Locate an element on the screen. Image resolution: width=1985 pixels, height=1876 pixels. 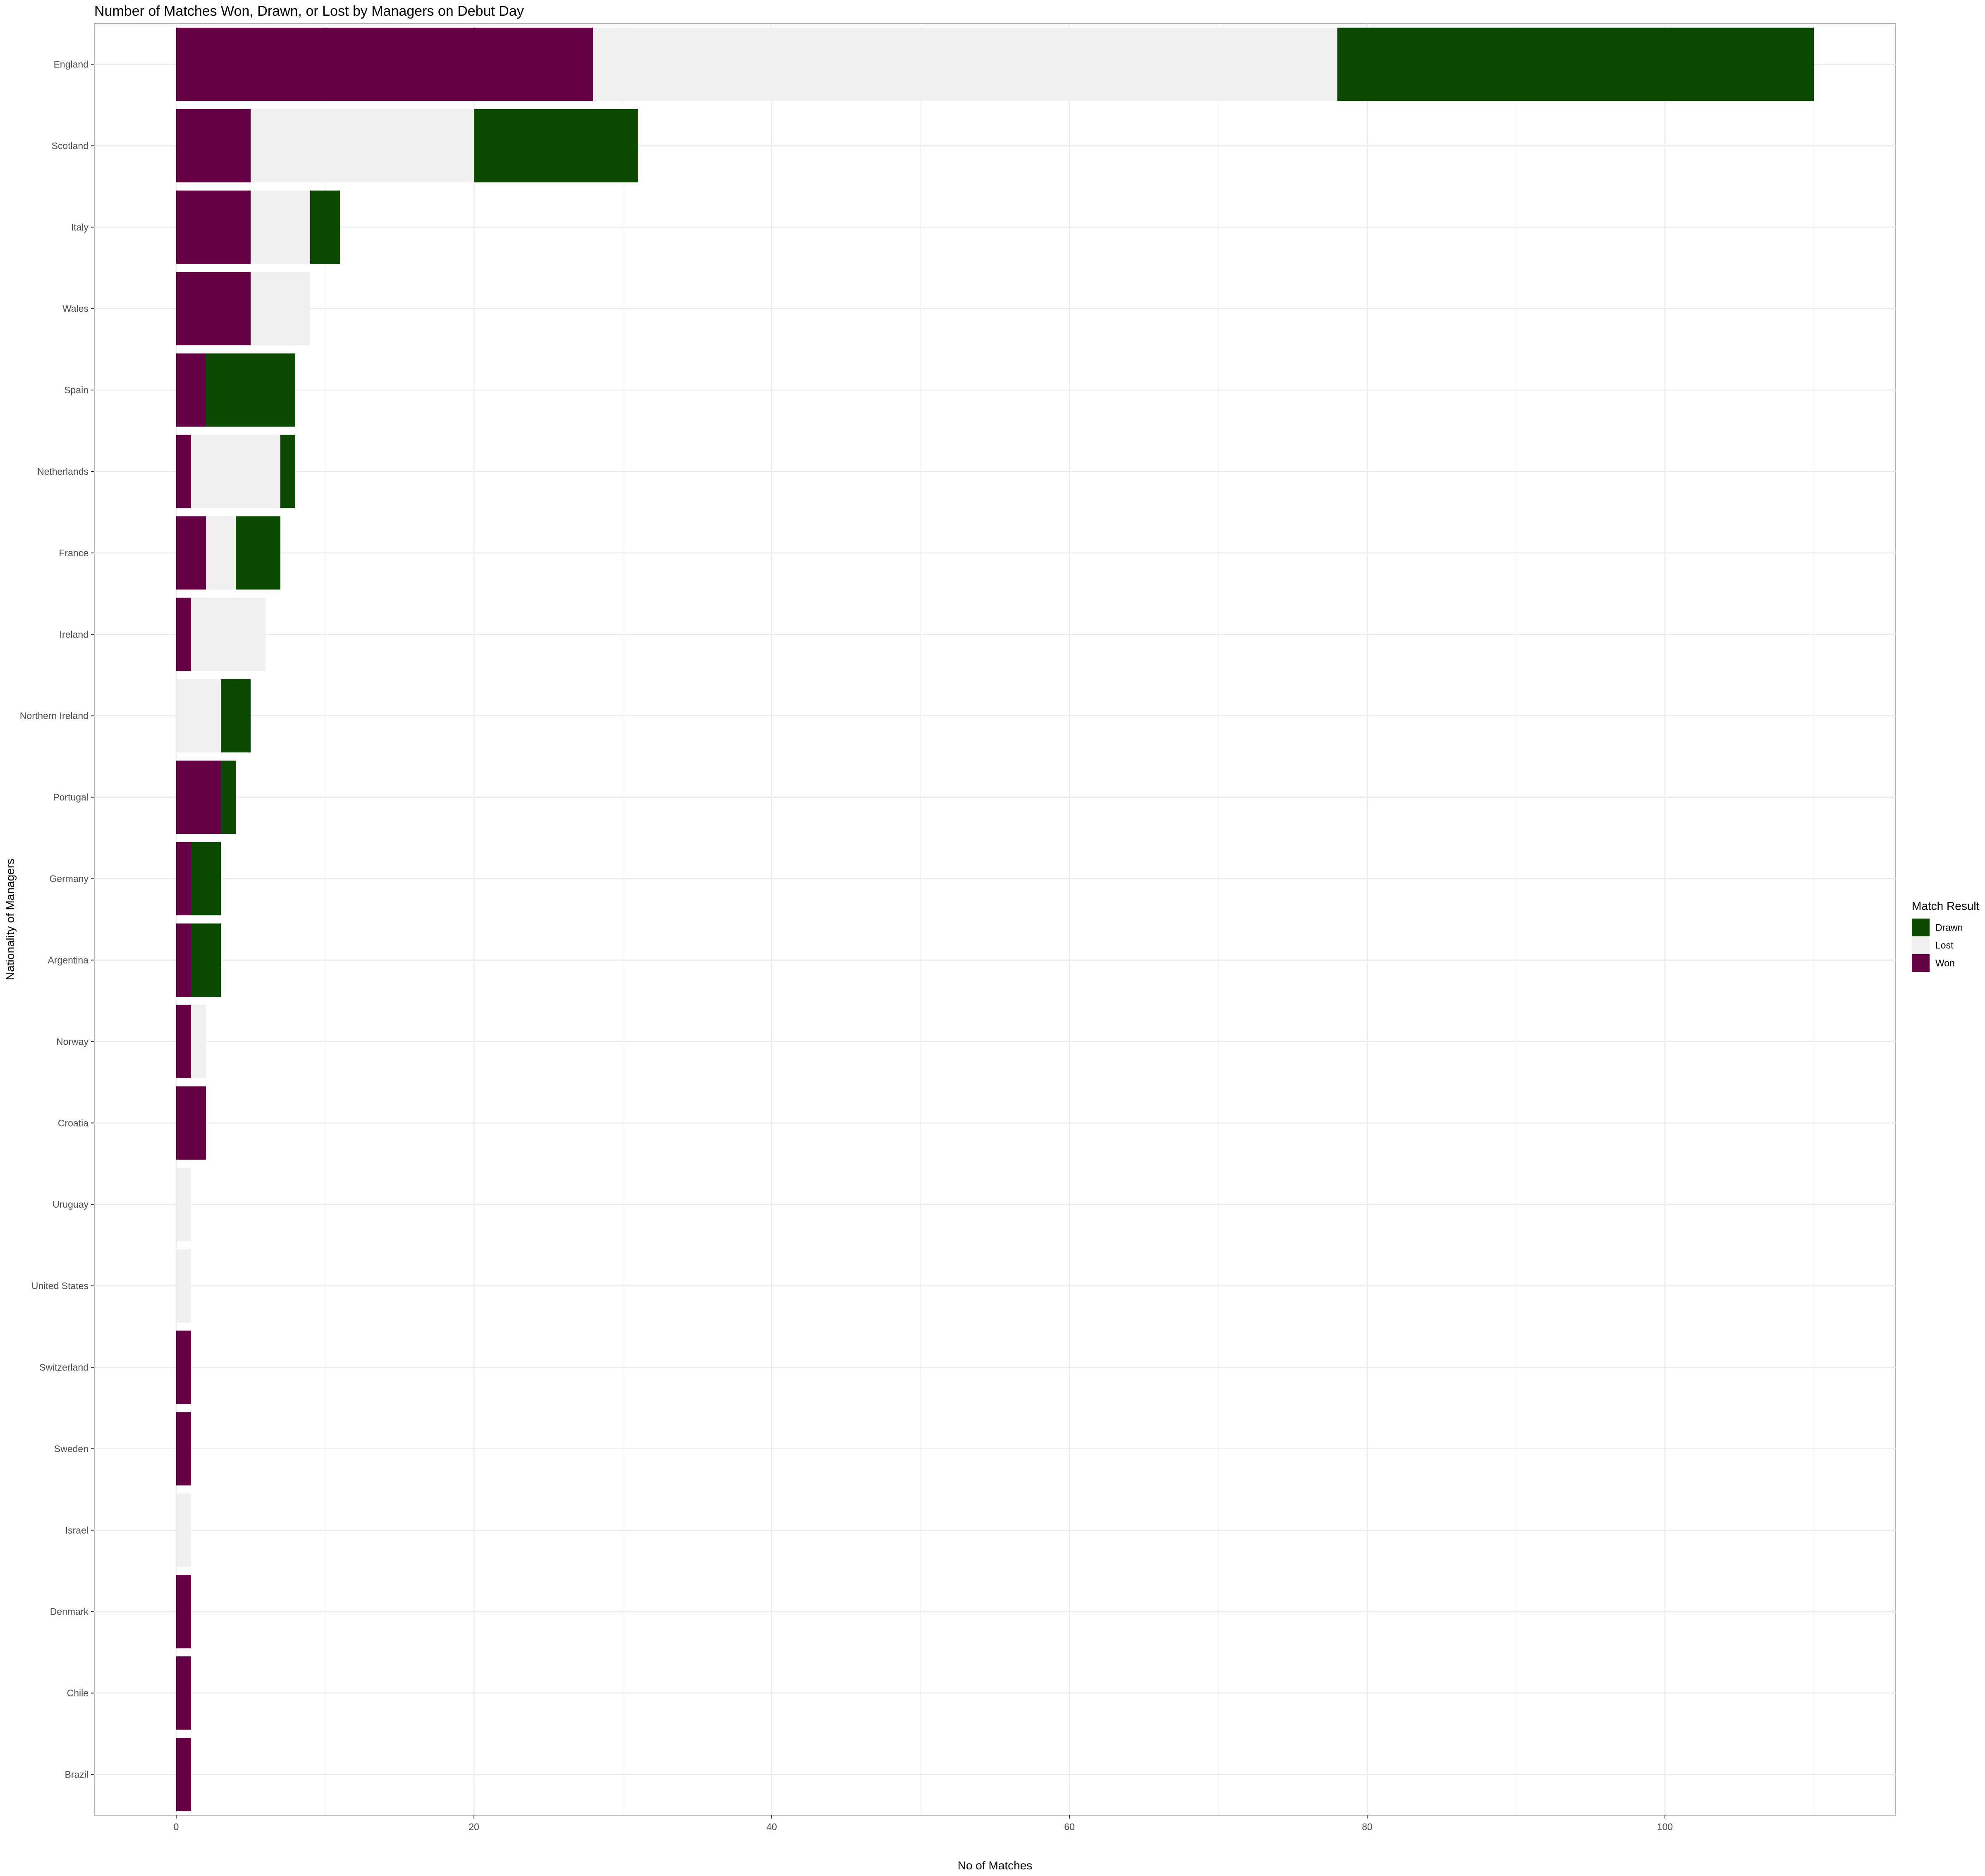
y-tick-label: Norway is located at coordinates (72, 1041).